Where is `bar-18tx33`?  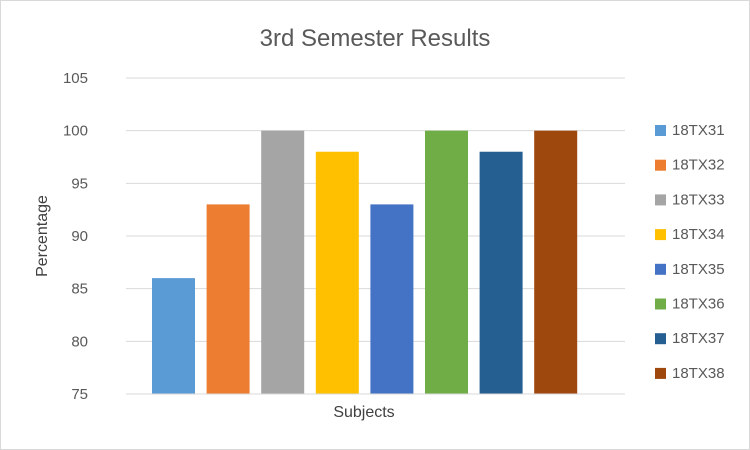
bar-18tx33 is located at coordinates (283, 262).